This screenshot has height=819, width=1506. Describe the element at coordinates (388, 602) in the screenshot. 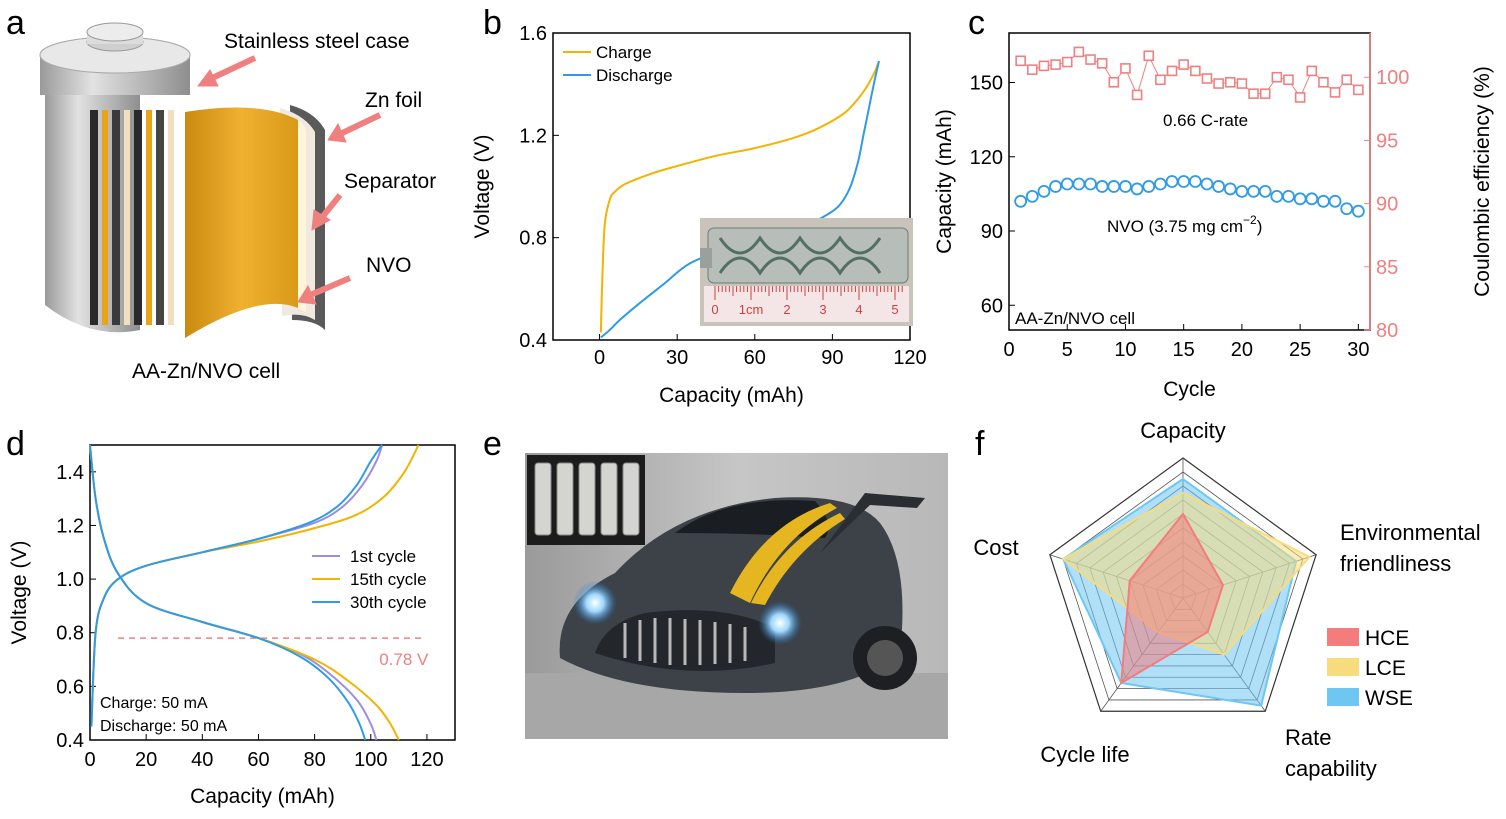

I see `legend-label: 30th cycle` at that location.